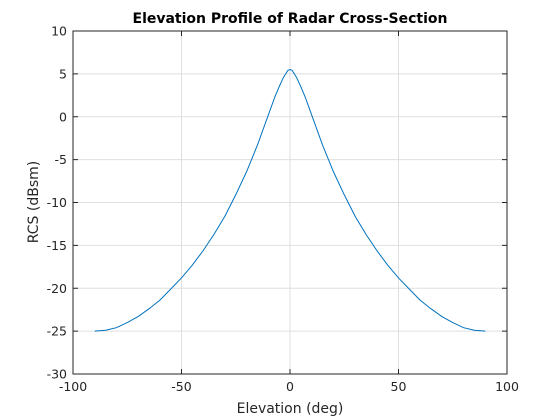 The height and width of the screenshot is (420, 560). I want to click on y-axis-label: RCS (dBsm), so click(34, 202).